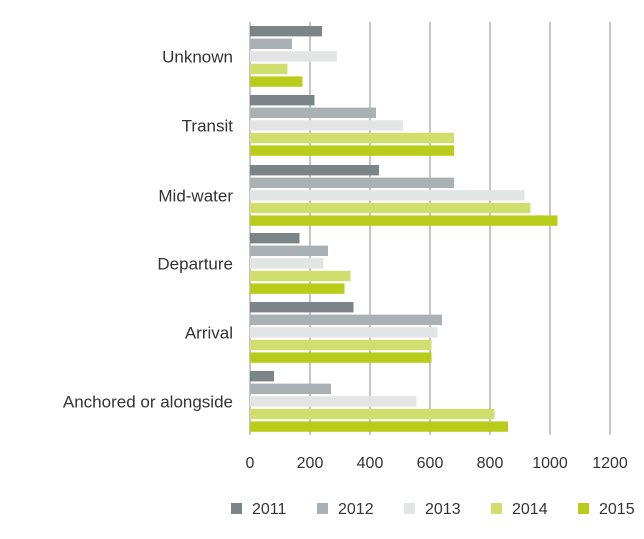 The width and height of the screenshot is (644, 539). Describe the element at coordinates (583, 508) in the screenshot. I see `legend-swatch-2015` at that location.